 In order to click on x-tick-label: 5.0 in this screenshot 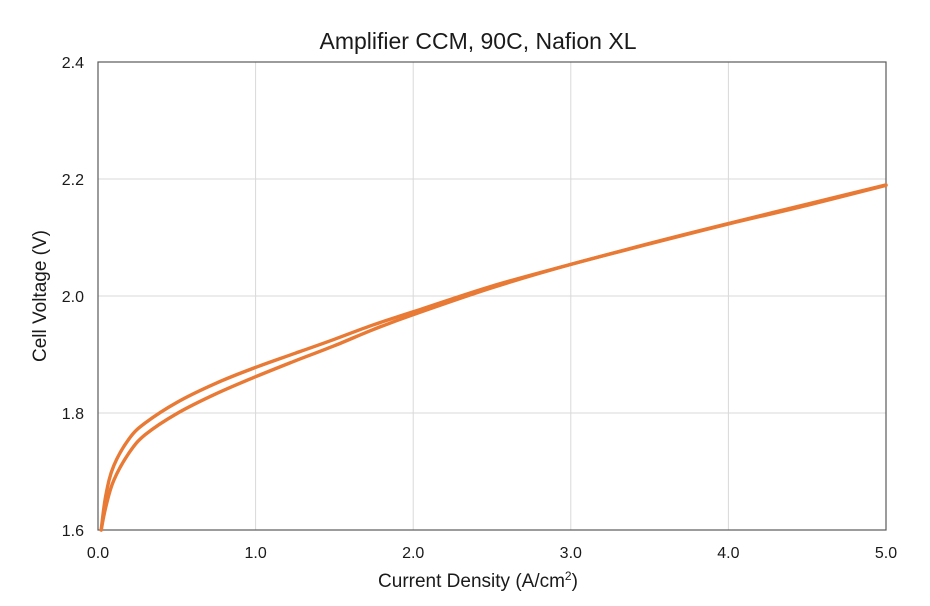, I will do `click(886, 553)`.